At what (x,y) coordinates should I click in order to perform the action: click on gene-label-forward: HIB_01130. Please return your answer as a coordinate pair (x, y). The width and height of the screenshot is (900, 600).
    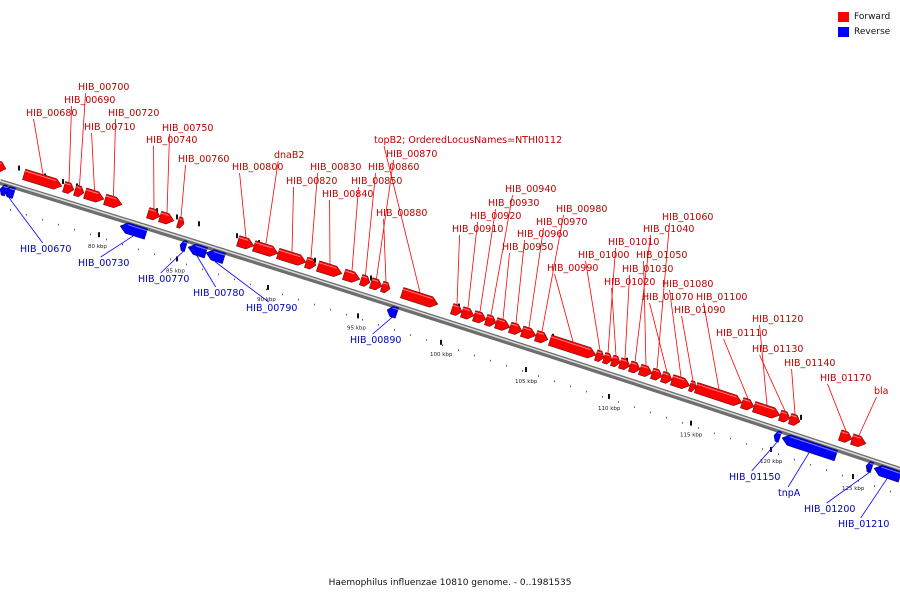
    Looking at the image, I should click on (777, 349).